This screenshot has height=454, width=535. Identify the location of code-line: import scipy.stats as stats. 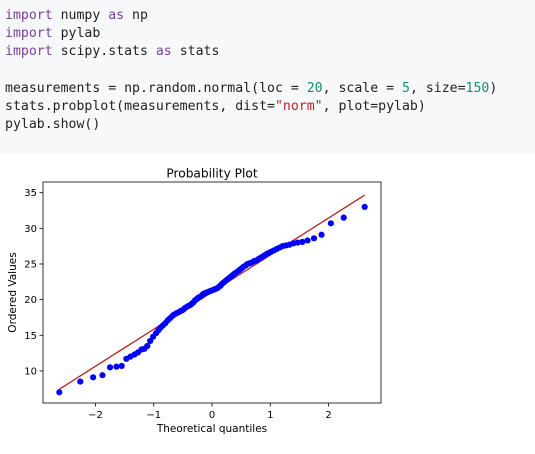
(270, 52).